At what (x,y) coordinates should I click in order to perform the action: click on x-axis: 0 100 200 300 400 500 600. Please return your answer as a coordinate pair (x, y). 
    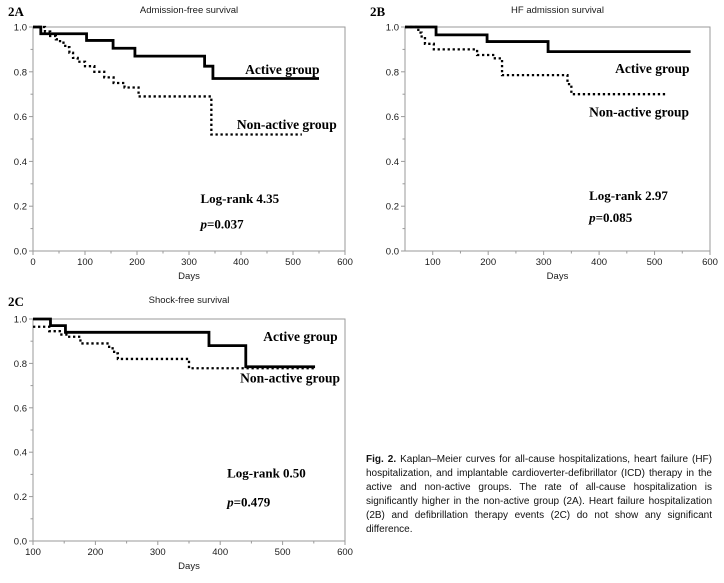
    Looking at the image, I should click on (191, 259).